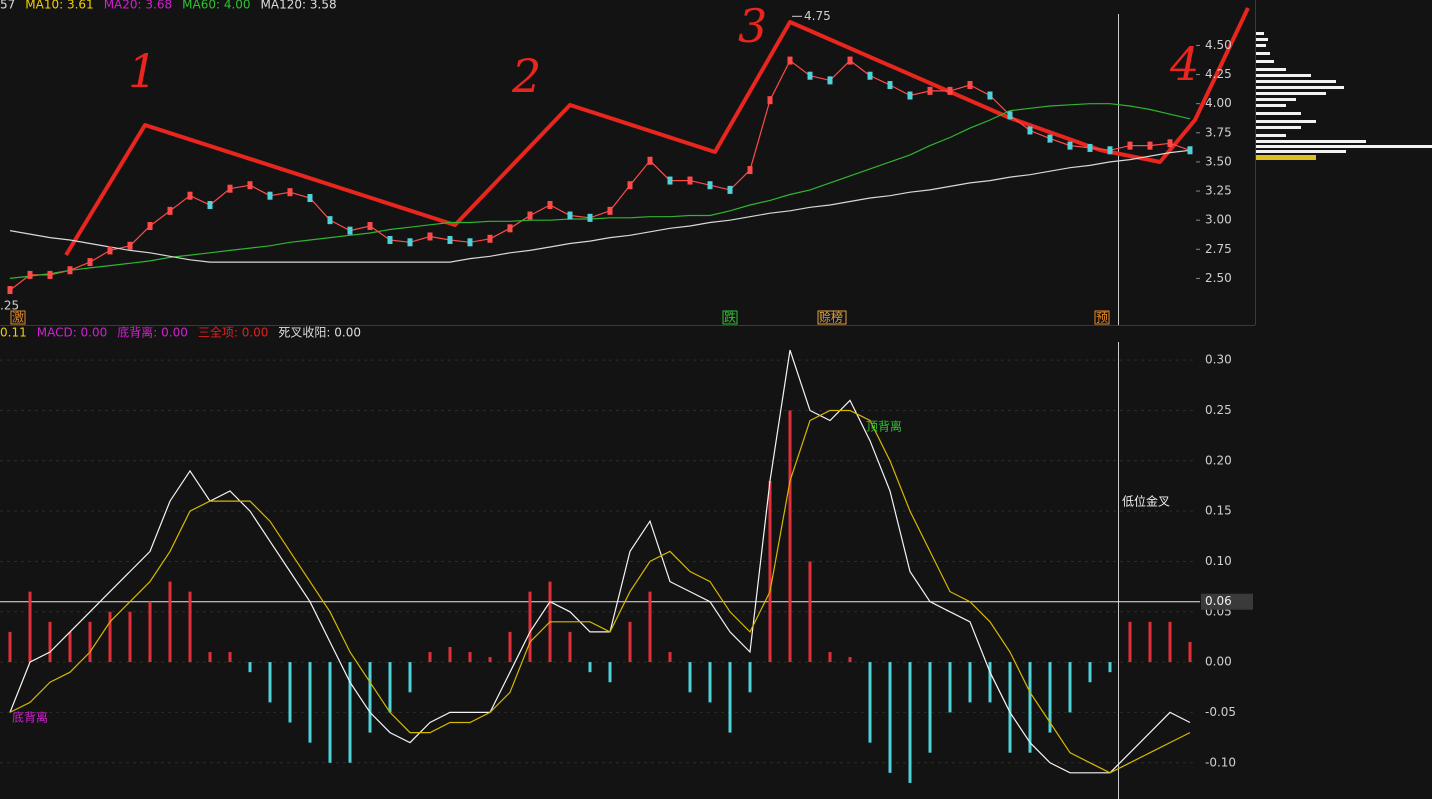  What do you see at coordinates (1184, 64) in the screenshot?
I see `hand-annotation: 4` at bounding box center [1184, 64].